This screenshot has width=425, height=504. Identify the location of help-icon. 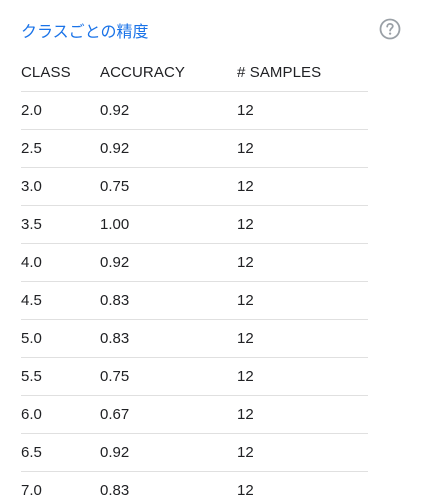
(390, 29).